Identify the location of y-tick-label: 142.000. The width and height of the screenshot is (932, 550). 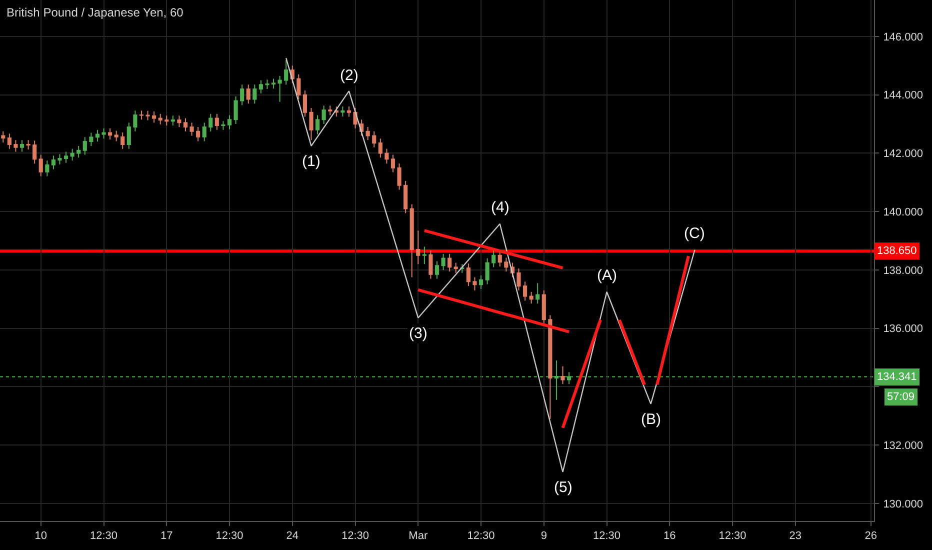
(903, 154).